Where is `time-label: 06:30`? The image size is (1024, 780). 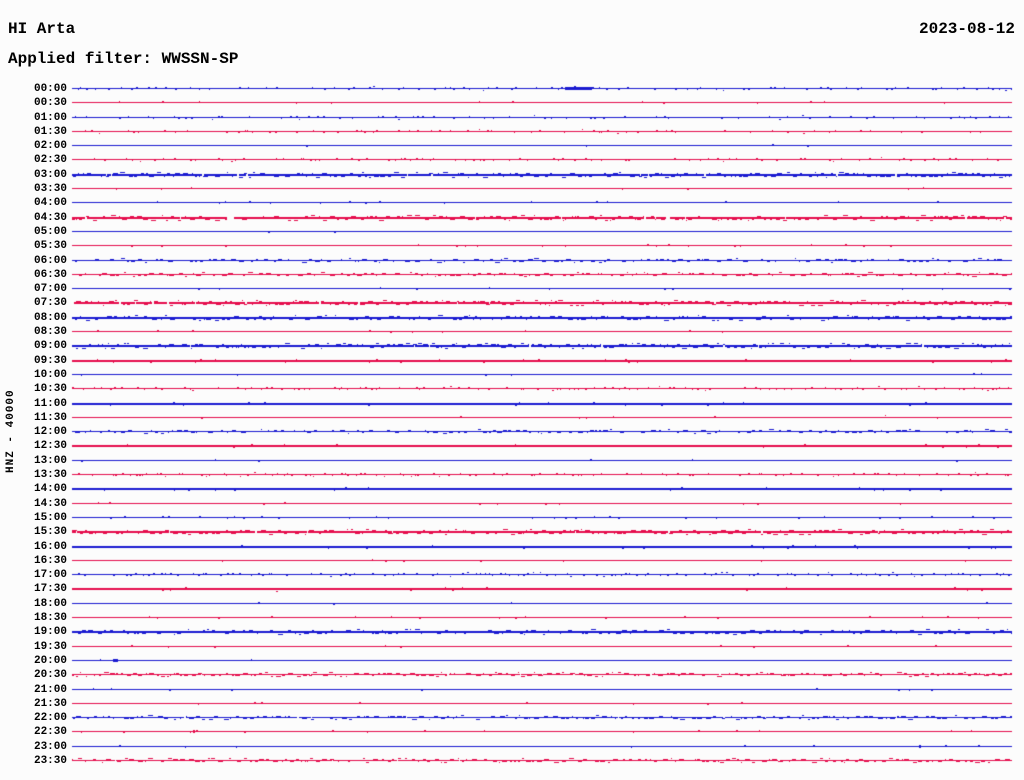 time-label: 06:30 is located at coordinates (50, 275).